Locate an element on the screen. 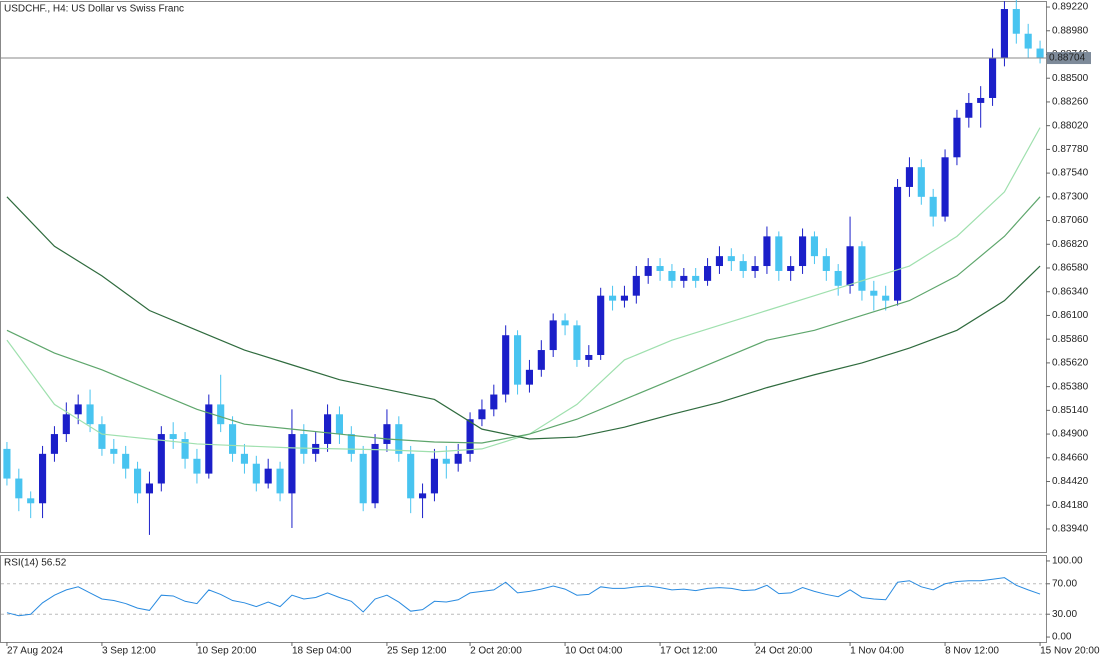  y-tick-label: 0.85620 is located at coordinates (1070, 363).